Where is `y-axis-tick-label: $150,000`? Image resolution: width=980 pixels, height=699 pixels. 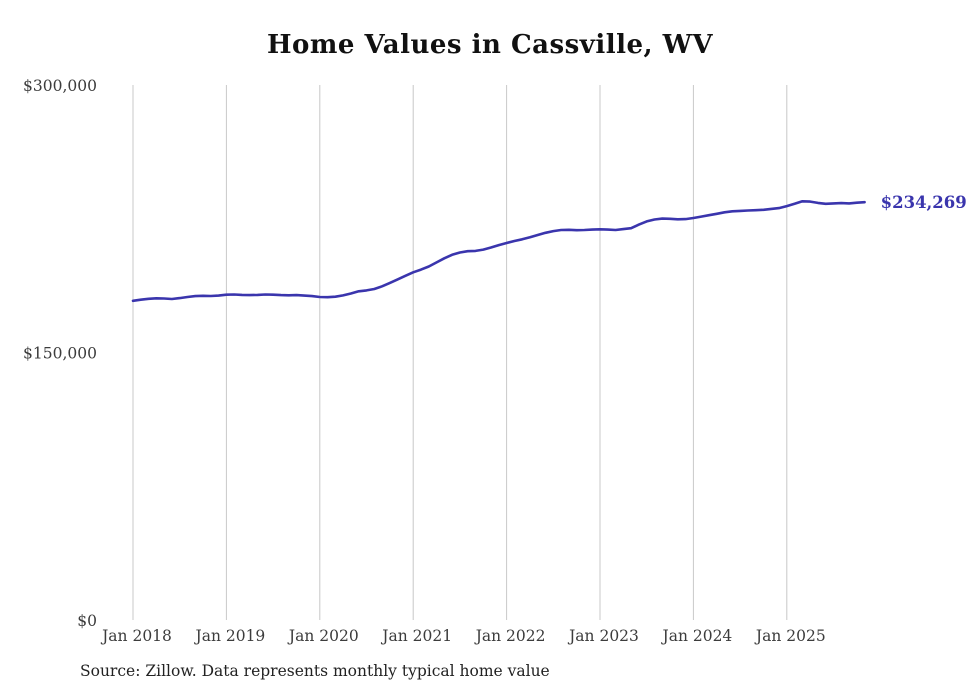
y-axis-tick-label: $150,000 is located at coordinates (60, 354).